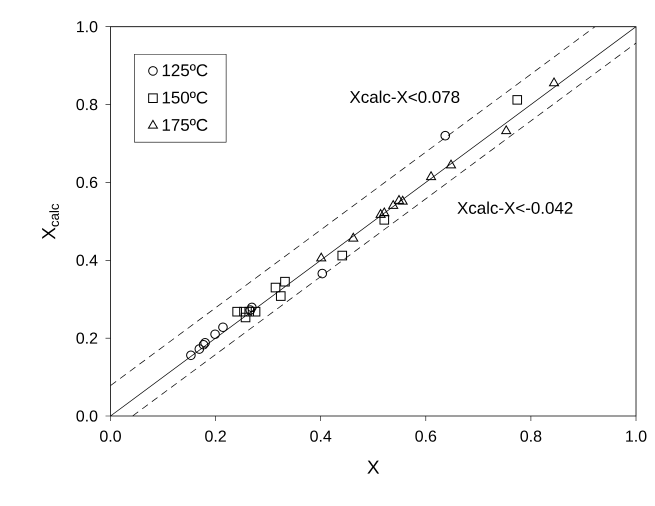  Describe the element at coordinates (321, 436) in the screenshot. I see `x-tick-label: 0.4` at that location.